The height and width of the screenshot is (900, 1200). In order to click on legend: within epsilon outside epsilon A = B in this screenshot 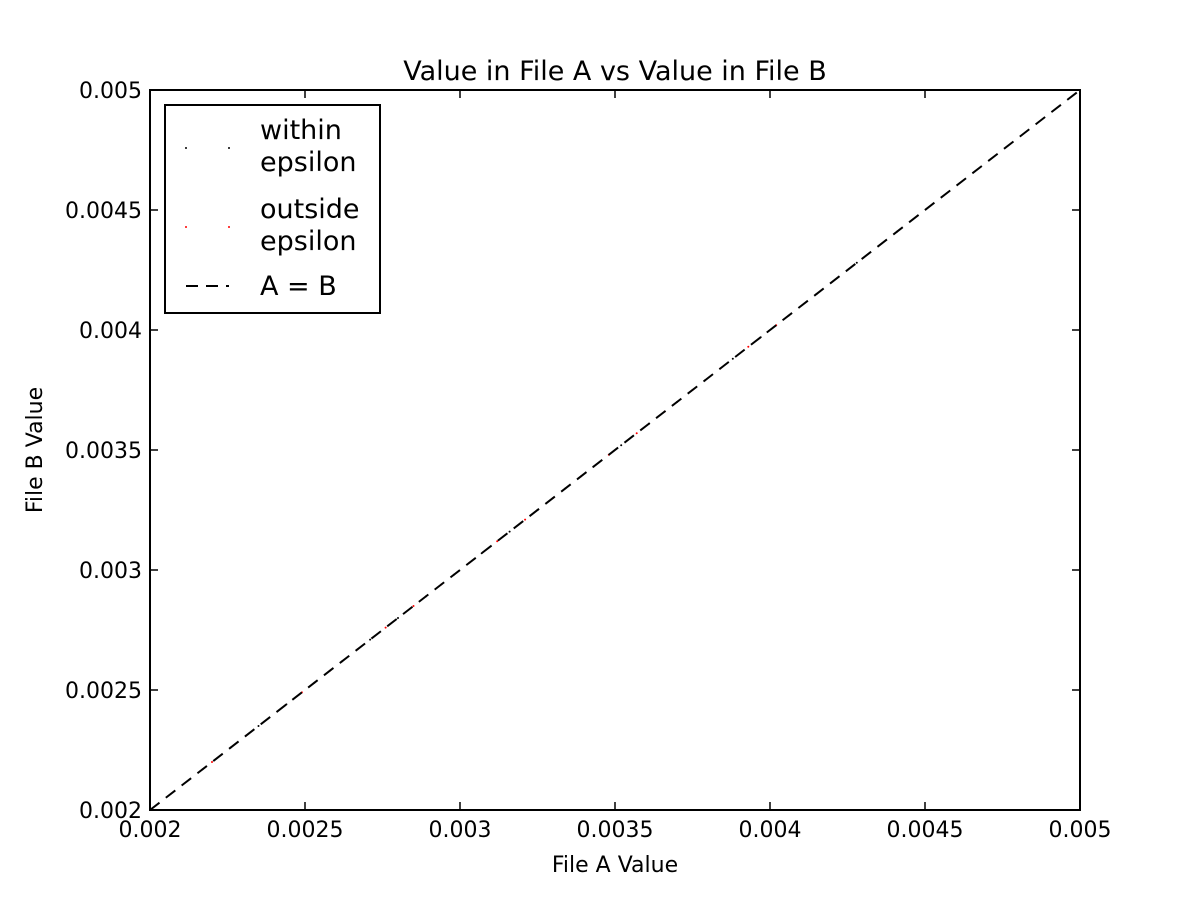, I will do `click(272, 209)`.